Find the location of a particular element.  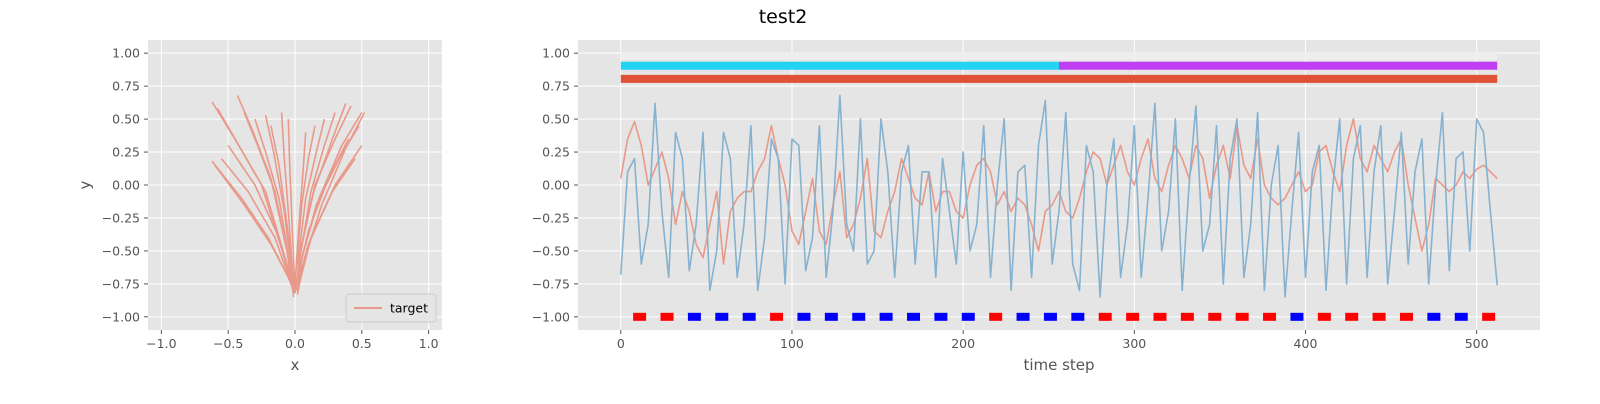

right-y-tick-label: −1.00 is located at coordinates (551, 316).